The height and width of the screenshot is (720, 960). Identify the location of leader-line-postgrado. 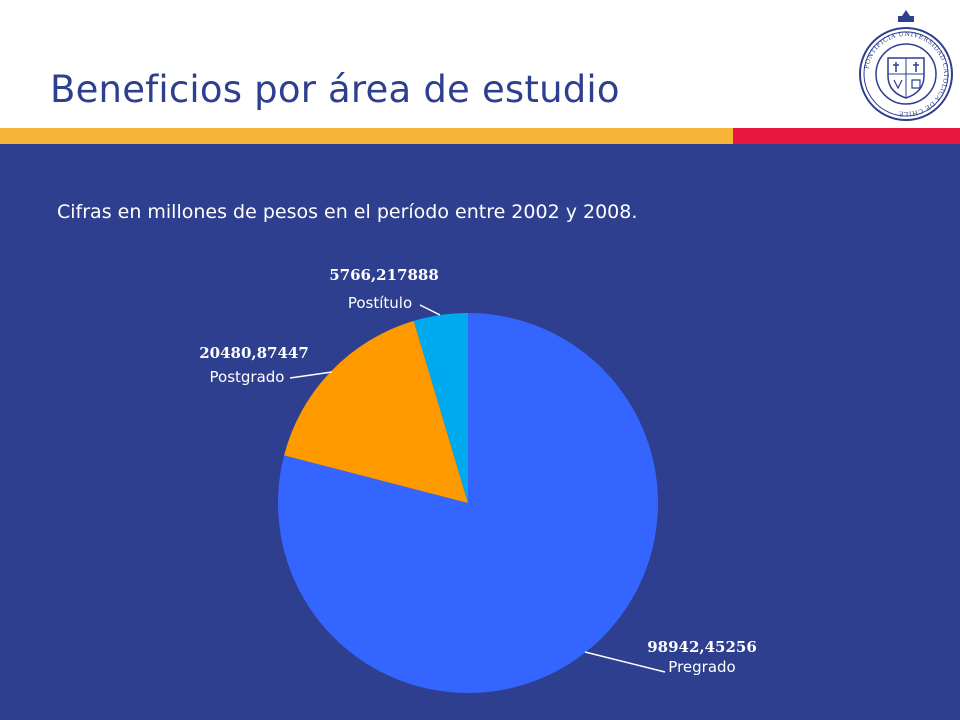
(311, 375).